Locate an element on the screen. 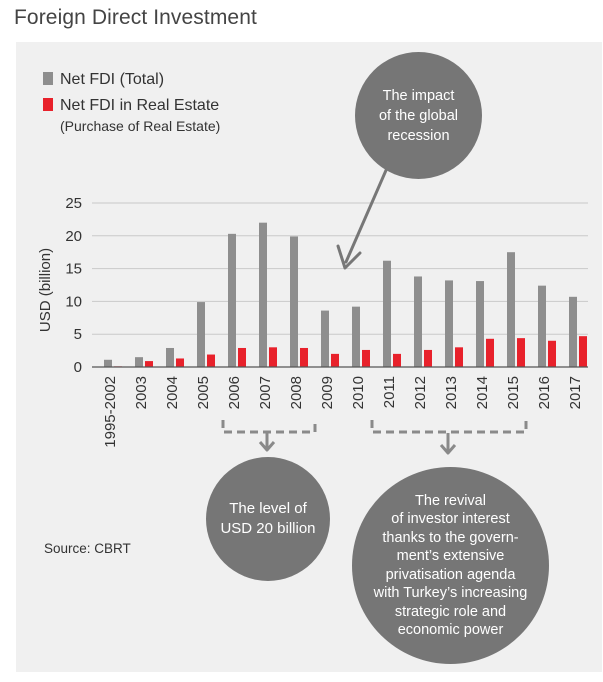 The image size is (603, 682). level-annotation-text: The level of USD 20 billion is located at coordinates (268, 518).